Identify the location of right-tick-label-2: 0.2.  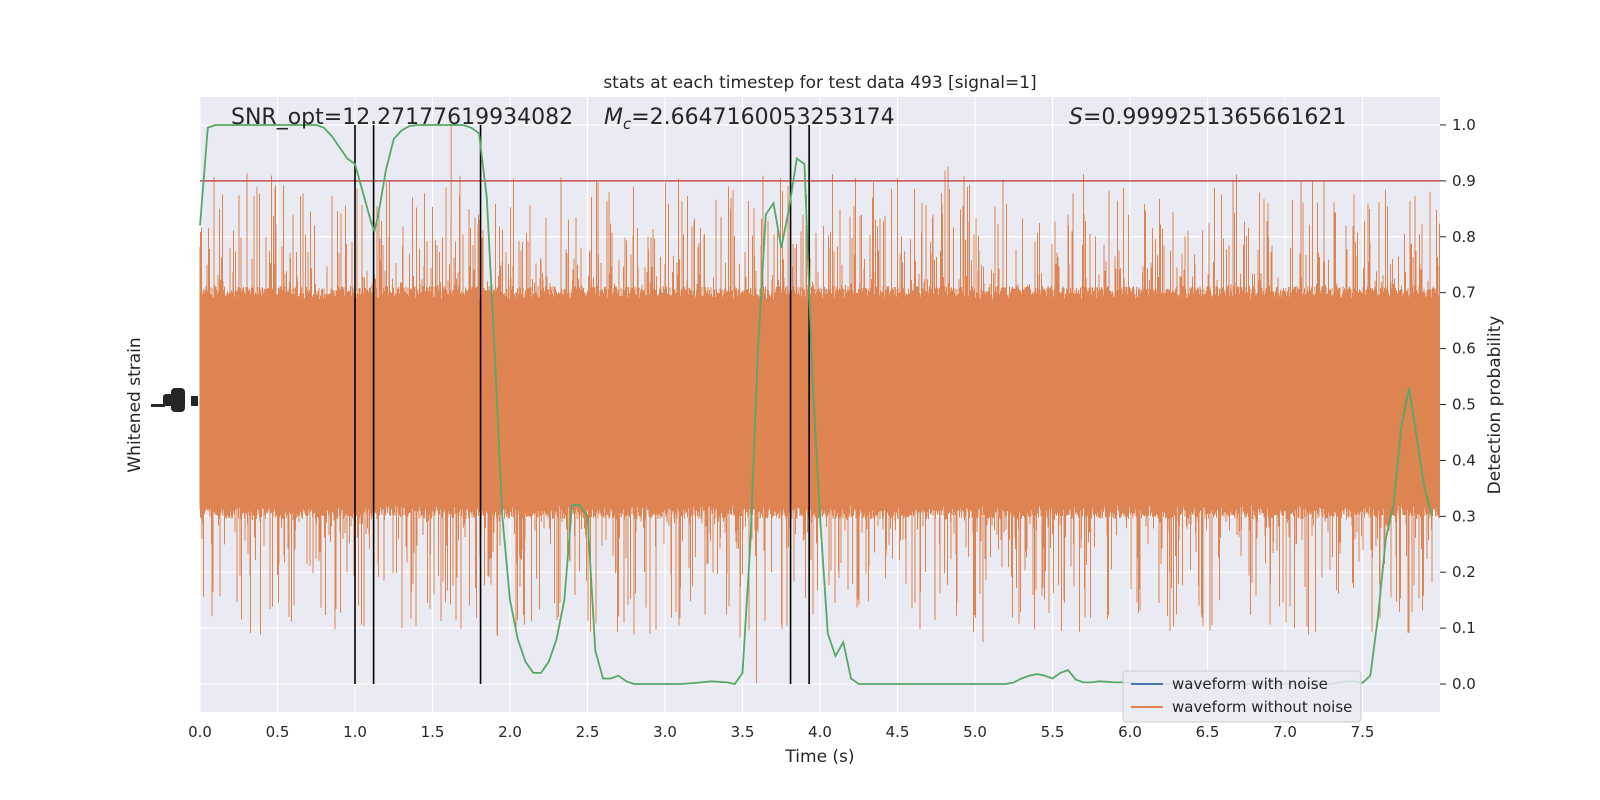
(1464, 572).